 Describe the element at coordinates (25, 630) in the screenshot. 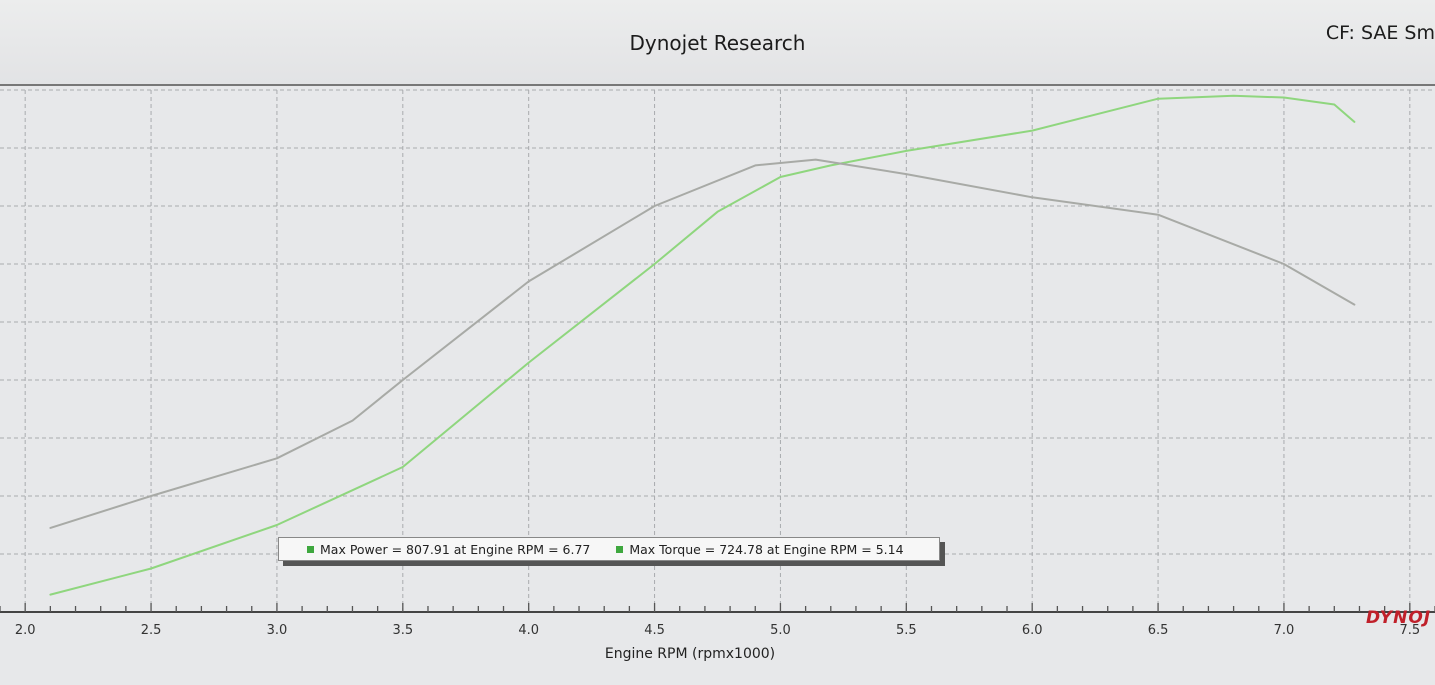

I see `x-tick-label-0: 2.0` at that location.